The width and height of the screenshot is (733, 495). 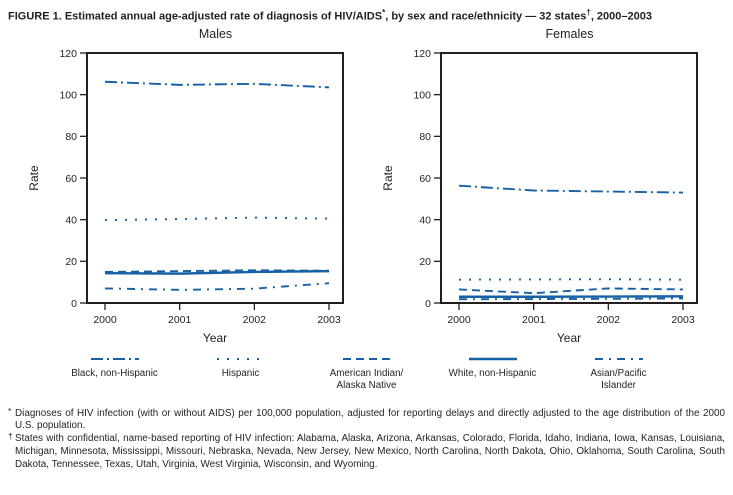 I want to click on legend-label: Black, non-Hispanic, so click(x=114, y=374).